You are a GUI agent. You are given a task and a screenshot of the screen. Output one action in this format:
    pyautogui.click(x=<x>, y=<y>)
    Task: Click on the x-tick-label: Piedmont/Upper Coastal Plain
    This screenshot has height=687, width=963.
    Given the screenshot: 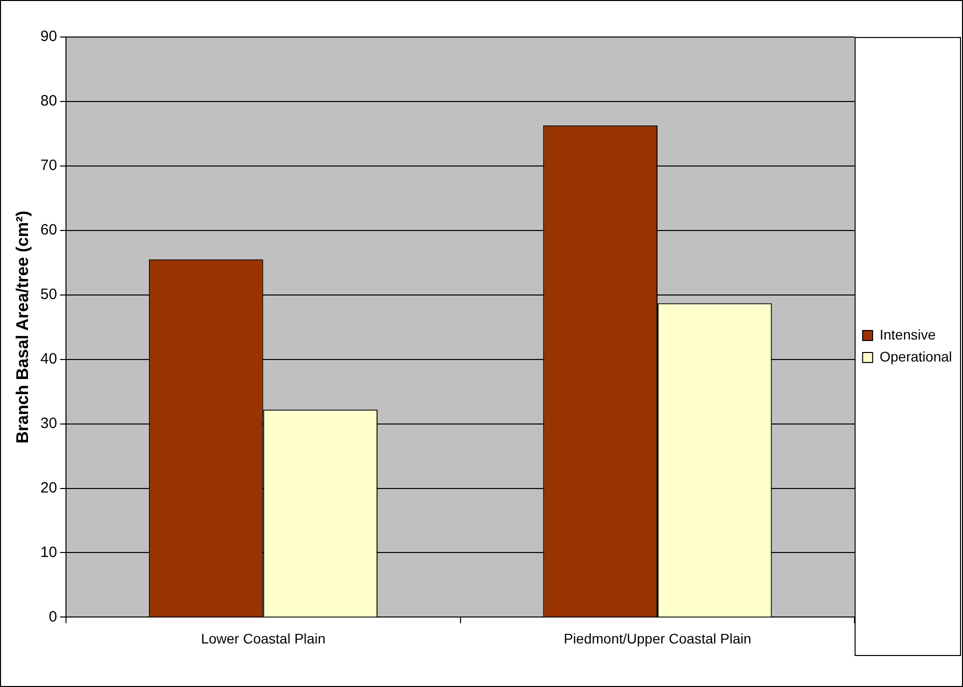 What is the action you would take?
    pyautogui.click(x=658, y=638)
    